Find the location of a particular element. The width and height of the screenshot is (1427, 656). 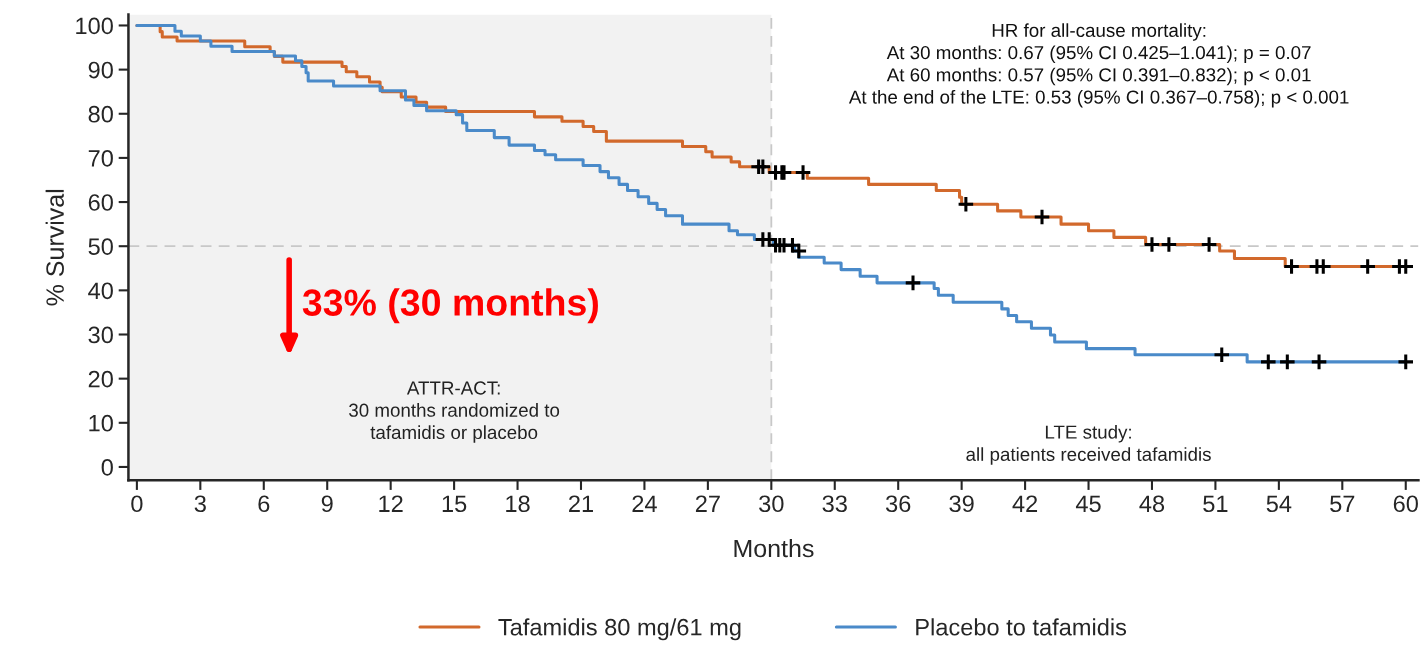

y-tick-label: 70 is located at coordinates (100, 158).